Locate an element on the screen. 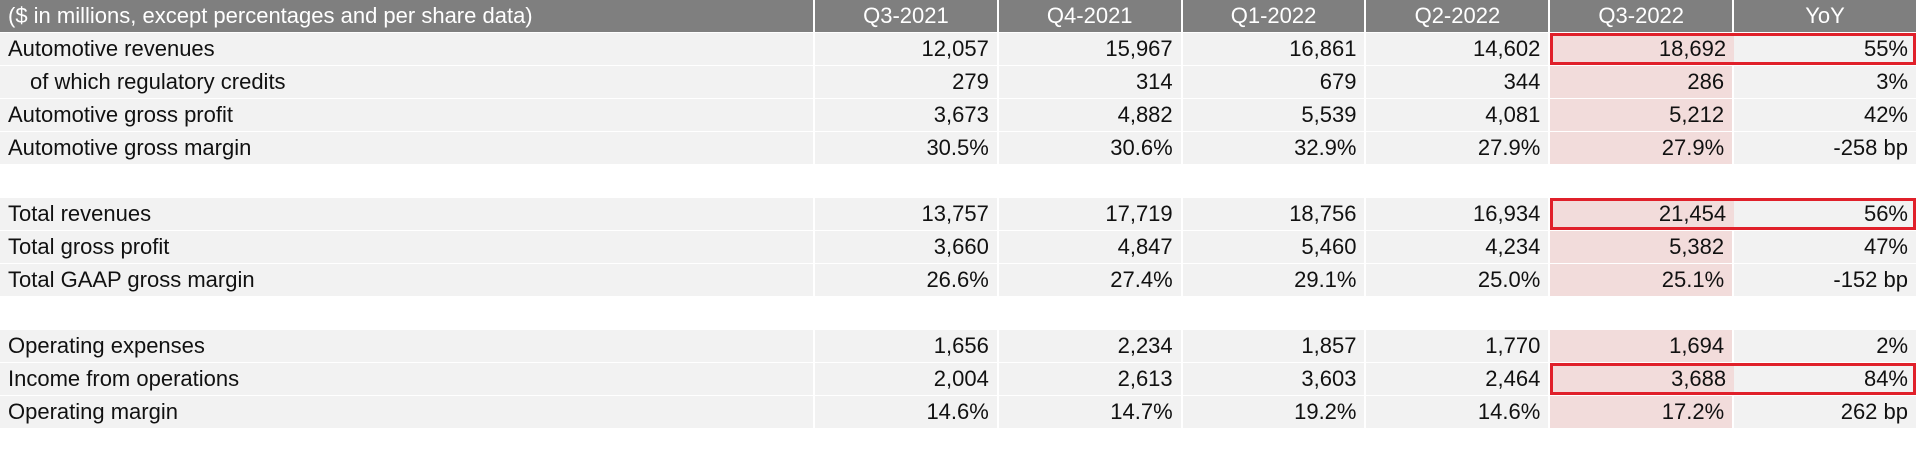  row-label: Automotive revenues is located at coordinates (407, 49).